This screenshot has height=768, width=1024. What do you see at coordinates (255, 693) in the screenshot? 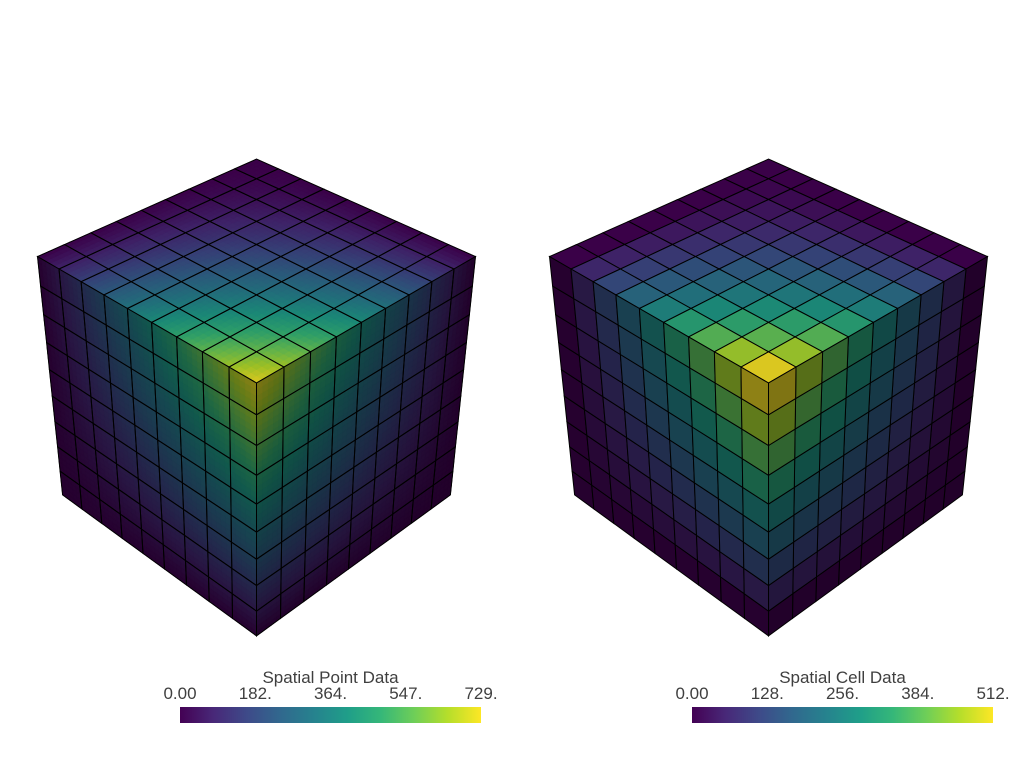
I see `colorbar-tick: 182.` at bounding box center [255, 693].